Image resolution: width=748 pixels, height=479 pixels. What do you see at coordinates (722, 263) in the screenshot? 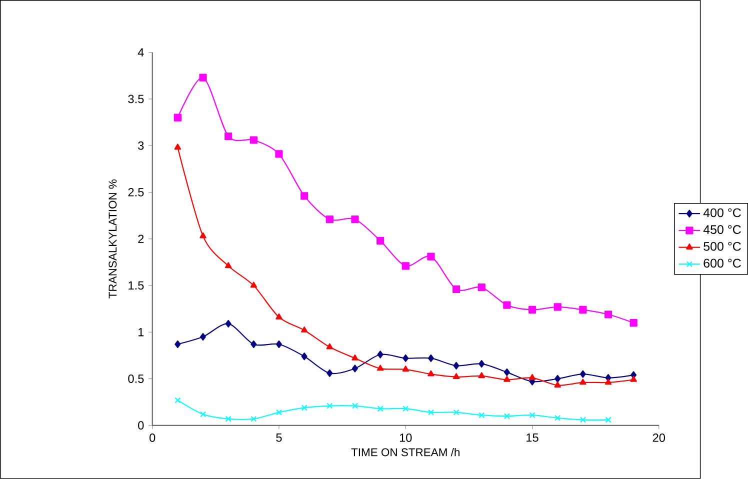
I see `legend-label: 600 °C` at bounding box center [722, 263].